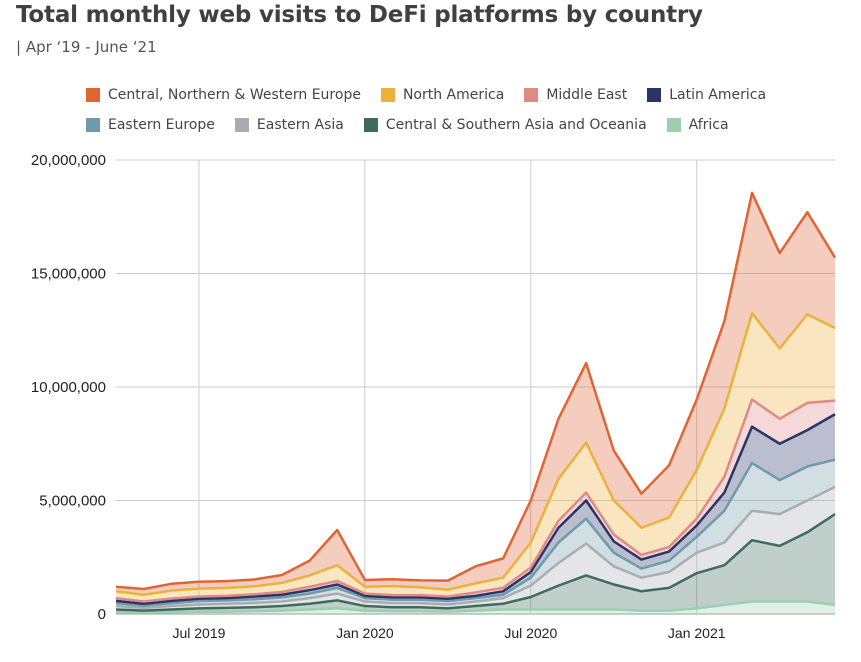  Describe the element at coordinates (453, 95) in the screenshot. I see `legend-label: North America` at that location.